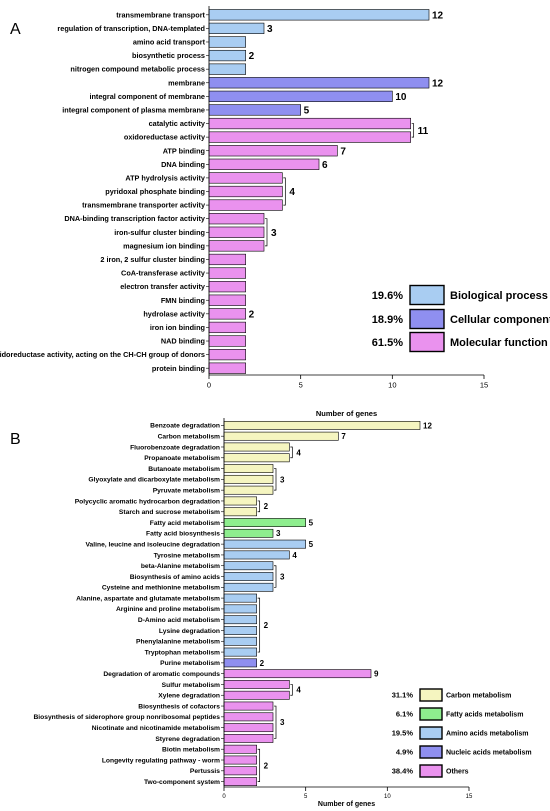  Describe the element at coordinates (164, 245) in the screenshot. I see `category-label: magnesium ion binding` at that location.